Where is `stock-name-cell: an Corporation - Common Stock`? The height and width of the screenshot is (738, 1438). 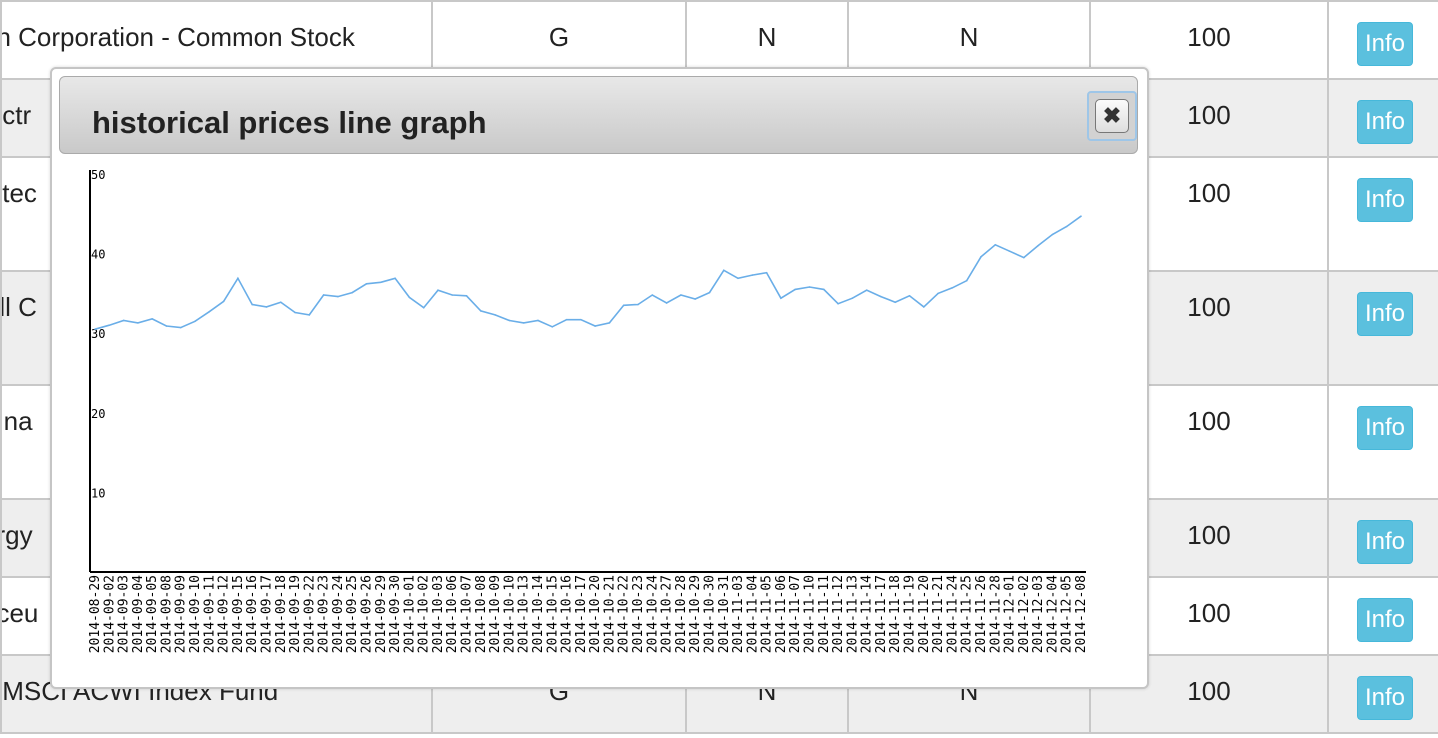
stock-name-cell: an Corporation - Common Stock is located at coordinates (216, 40).